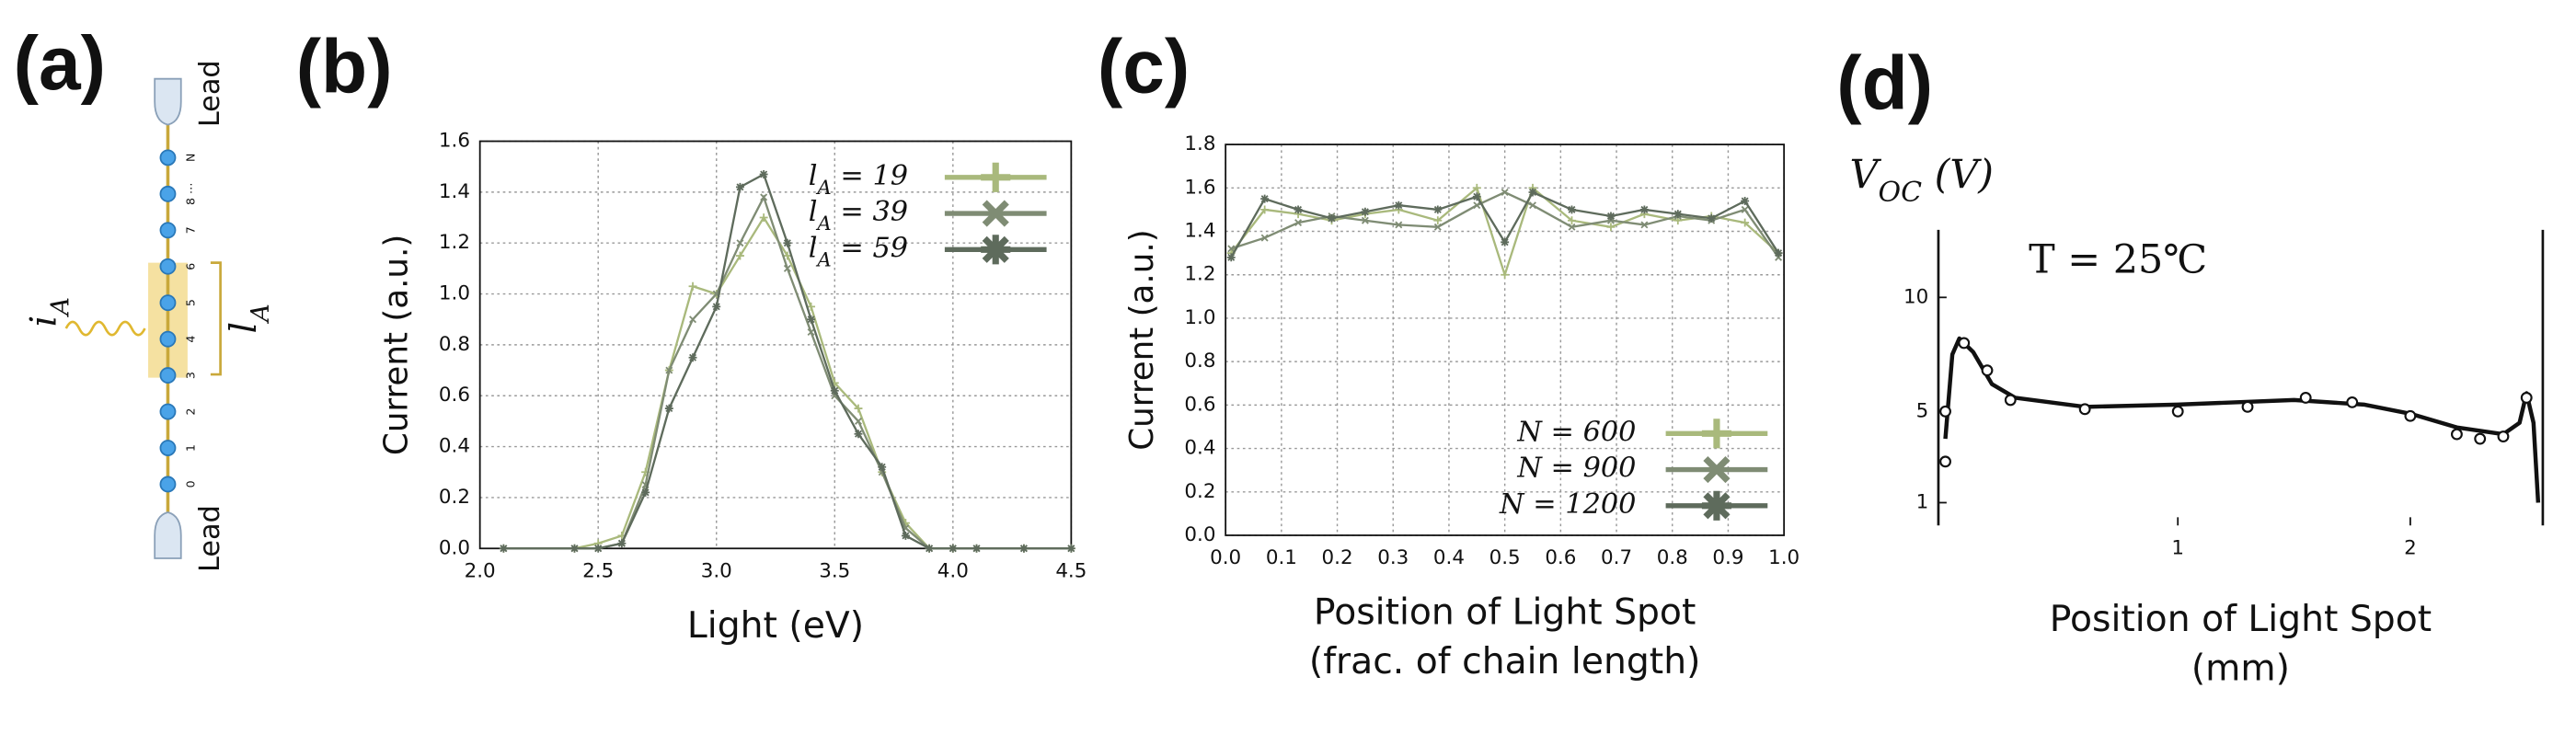 Image resolution: width=2576 pixels, height=734 pixels. Describe the element at coordinates (454, 293) in the screenshot. I see `y-tick-label: 1.0` at that location.